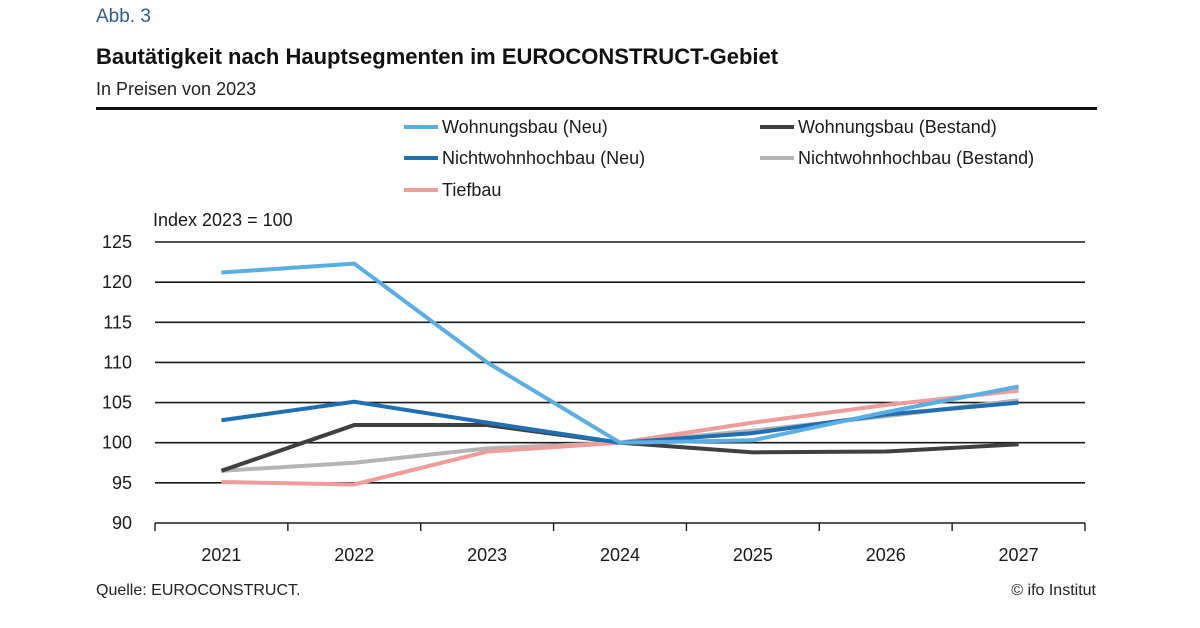 The height and width of the screenshot is (628, 1200). What do you see at coordinates (117, 382) in the screenshot?
I see `y-axis-tick-labels: 90 95 100 105 110 115 120 125` at bounding box center [117, 382].